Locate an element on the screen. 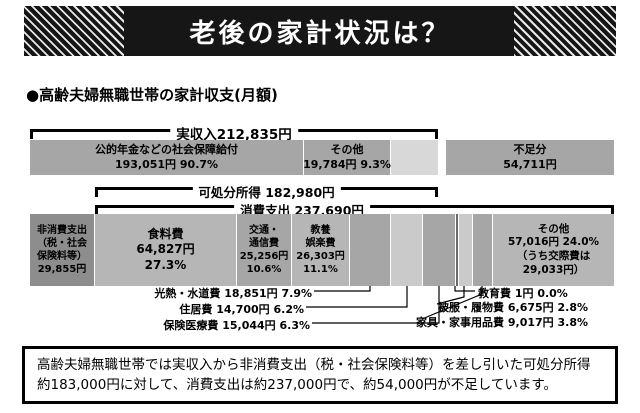 This screenshot has height=413, width=640. bracket-consumption: 消費支出 237,690円 is located at coordinates (354, 209).